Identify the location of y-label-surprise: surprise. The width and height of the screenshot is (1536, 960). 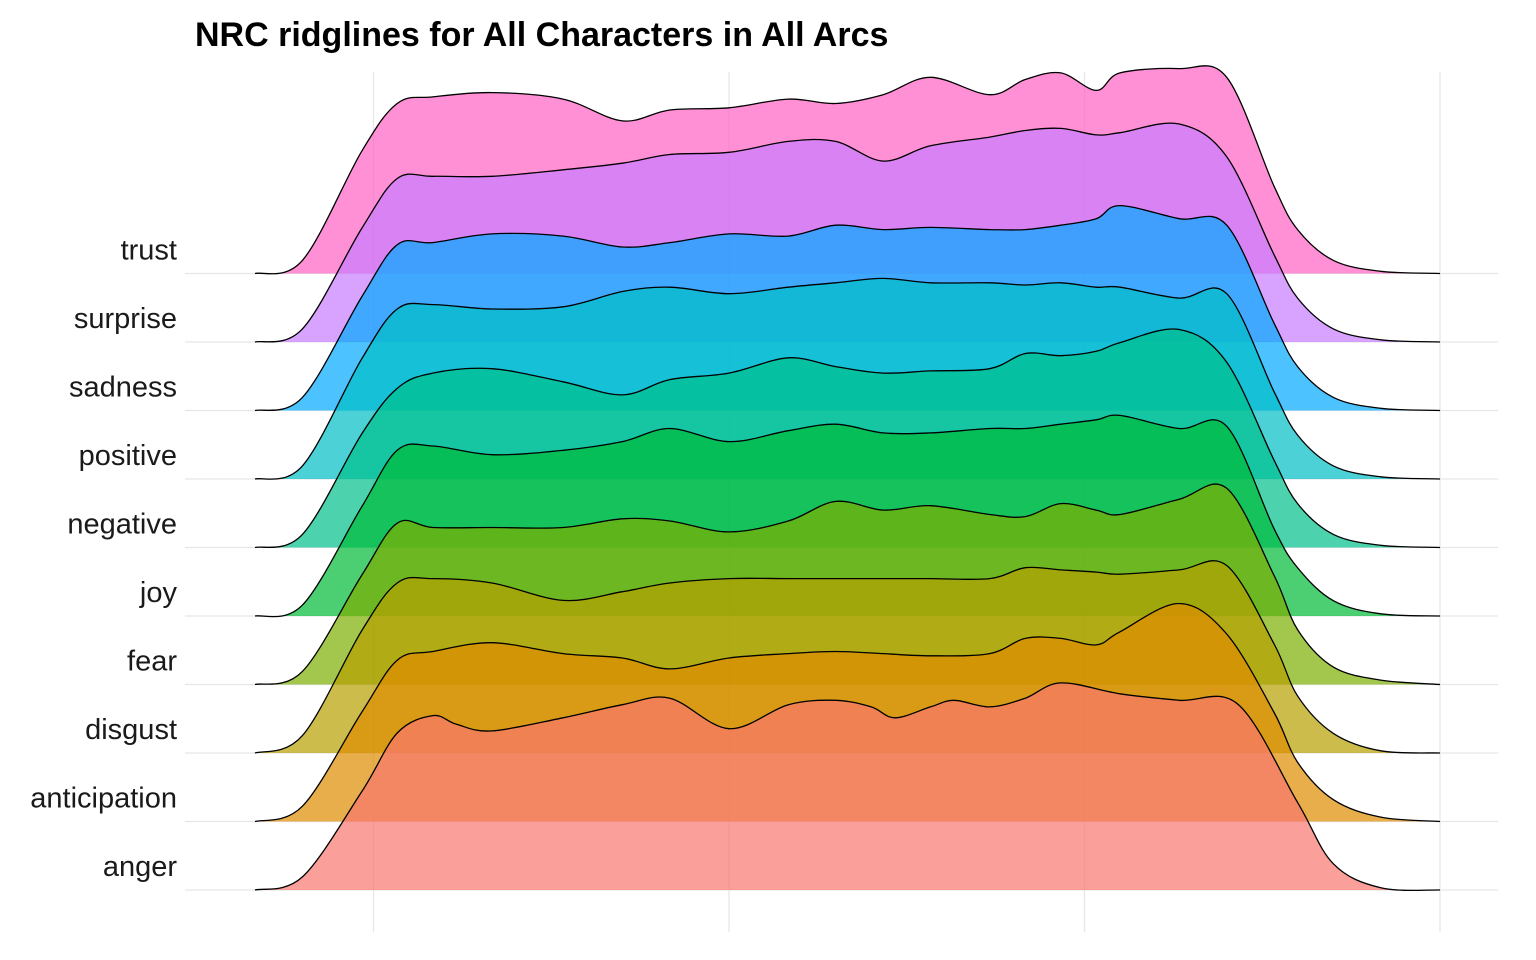
(125, 319).